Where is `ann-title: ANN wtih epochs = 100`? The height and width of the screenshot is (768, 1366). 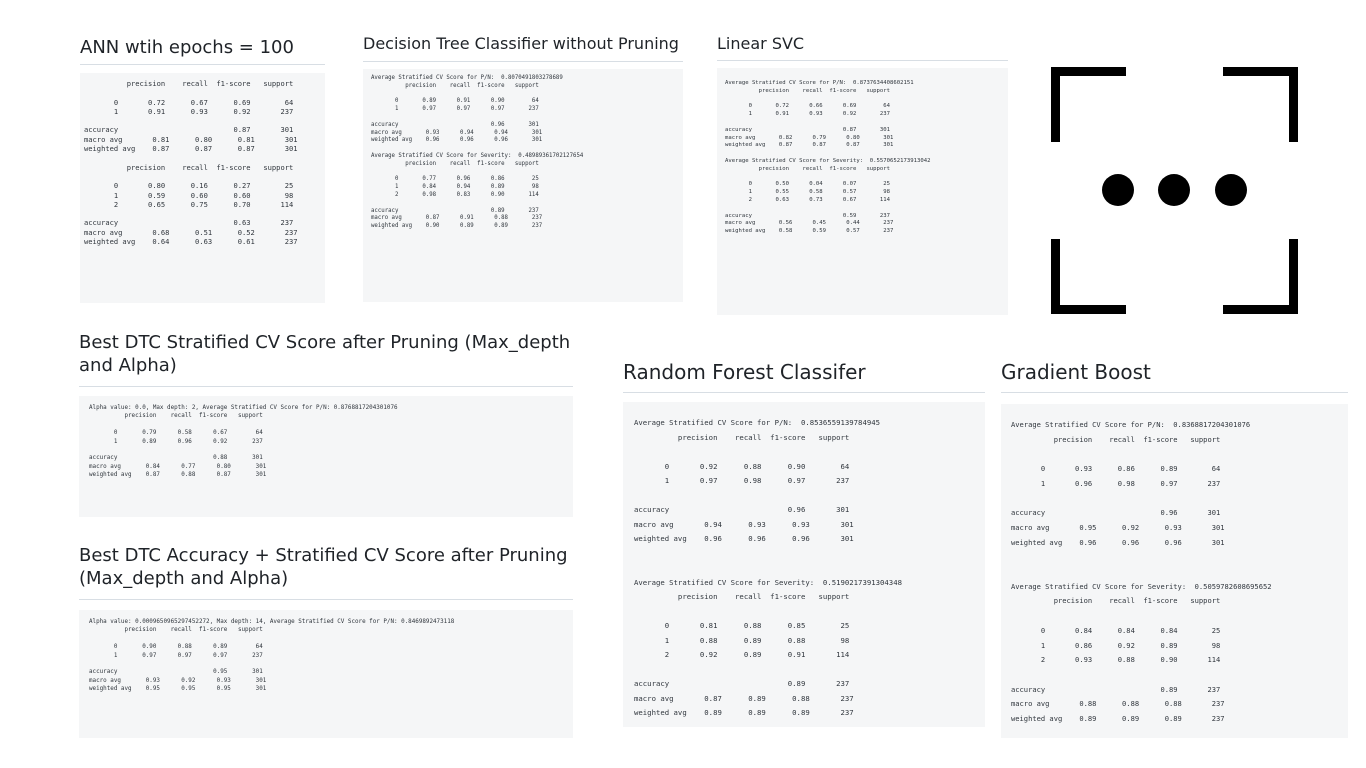 ann-title: ANN wtih epochs = 100 is located at coordinates (202, 51).